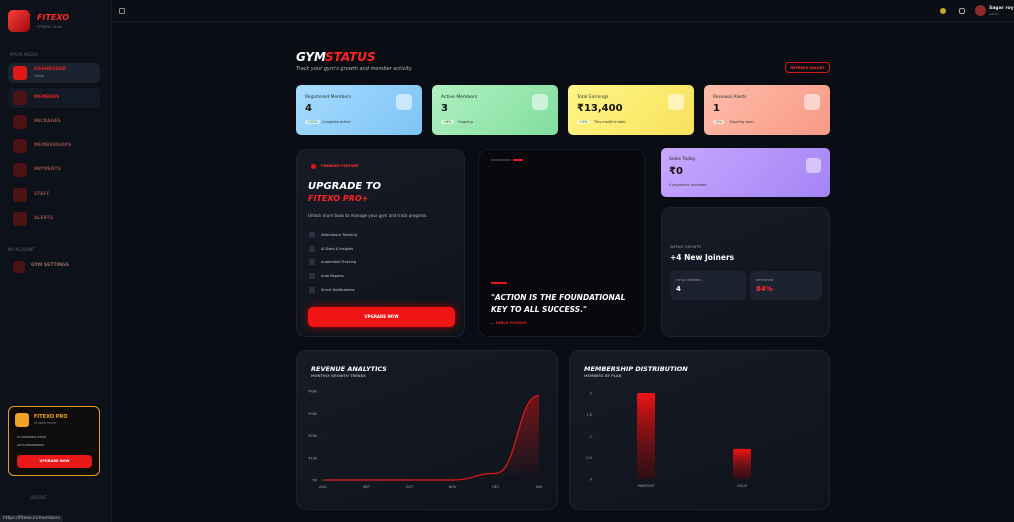  Describe the element at coordinates (31, 445) in the screenshot. I see `promo-item: AUTO REMINDERS` at that location.